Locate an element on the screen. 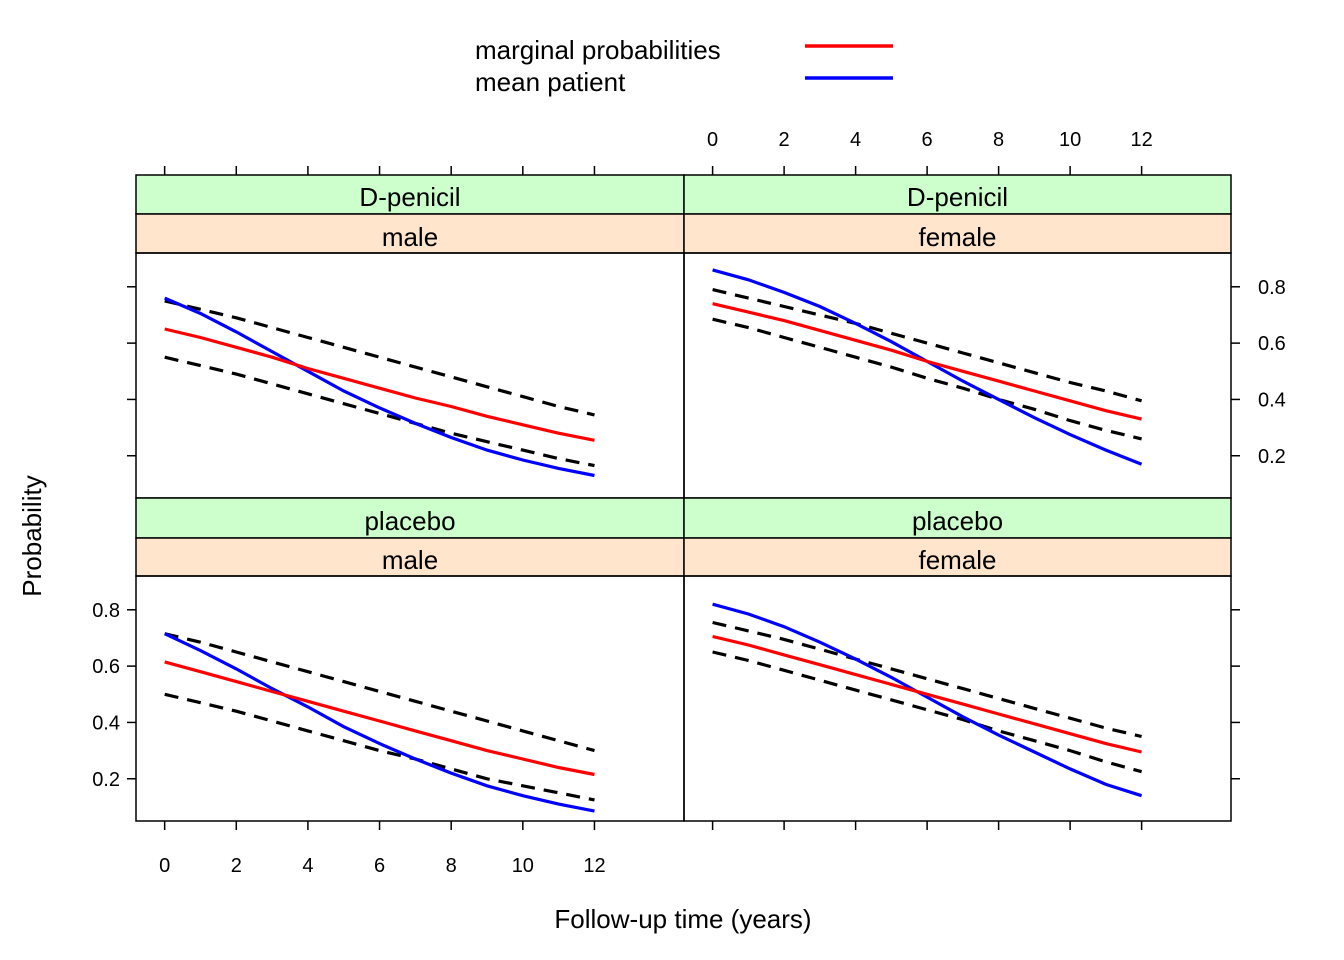 The image size is (1344, 960). legend-label-mean-patient: mean patient is located at coordinates (550, 82).